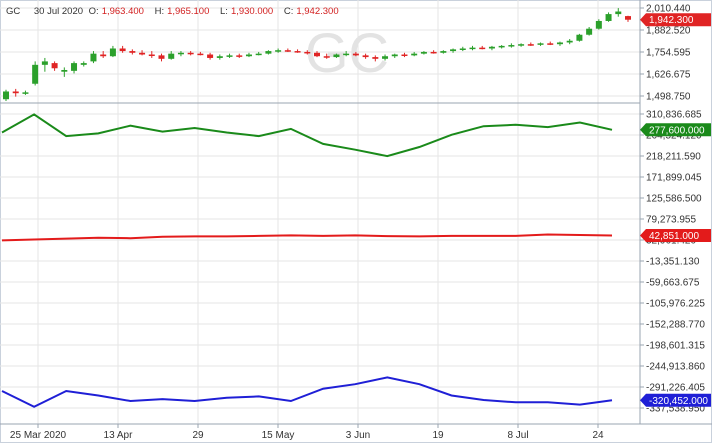  Describe the element at coordinates (671, 220) in the screenshot. I see `indicator-tick-label: 79,273.955` at that location.